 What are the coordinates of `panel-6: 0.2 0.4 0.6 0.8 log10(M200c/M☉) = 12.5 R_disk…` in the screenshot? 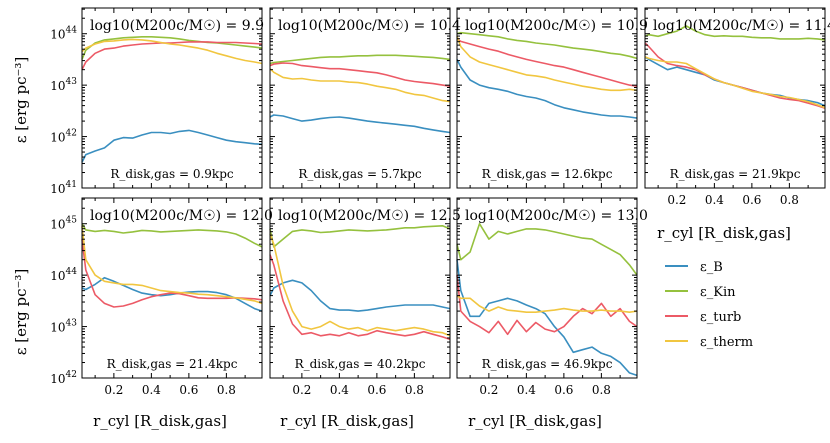 It's located at (365, 297).